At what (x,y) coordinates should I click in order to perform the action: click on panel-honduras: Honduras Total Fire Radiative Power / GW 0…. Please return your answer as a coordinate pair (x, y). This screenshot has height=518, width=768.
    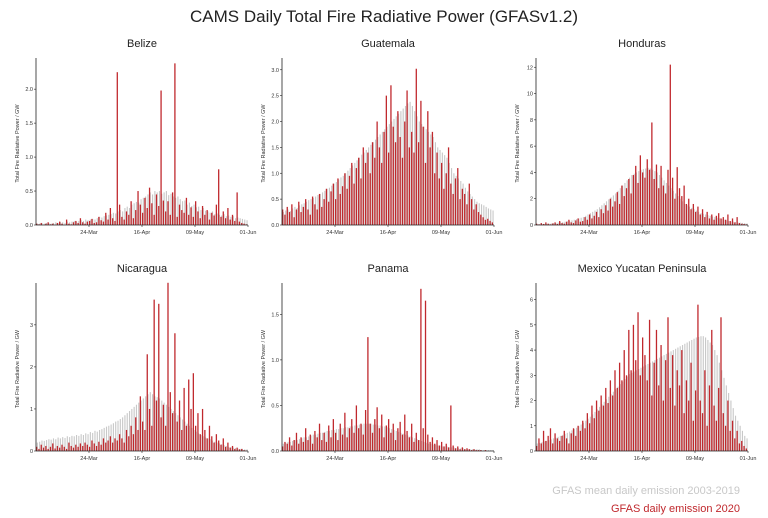
    Looking at the image, I should click on (635, 137).